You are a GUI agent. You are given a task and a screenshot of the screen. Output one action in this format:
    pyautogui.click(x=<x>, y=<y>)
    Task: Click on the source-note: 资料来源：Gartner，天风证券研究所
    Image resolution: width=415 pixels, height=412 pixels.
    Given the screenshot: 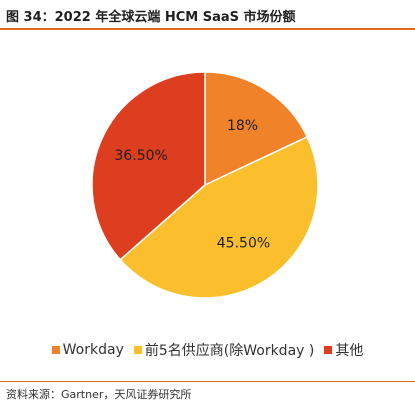 What is the action you would take?
    pyautogui.click(x=99, y=394)
    